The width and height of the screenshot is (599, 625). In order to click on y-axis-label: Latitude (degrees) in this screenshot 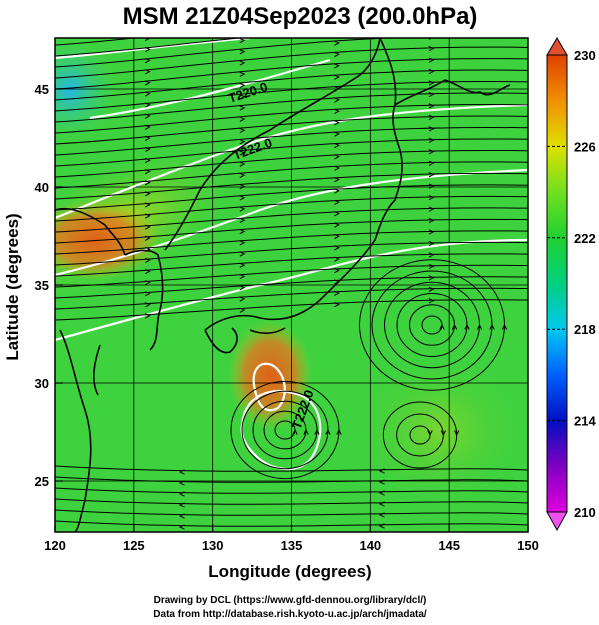, I will do `click(12, 286)`.